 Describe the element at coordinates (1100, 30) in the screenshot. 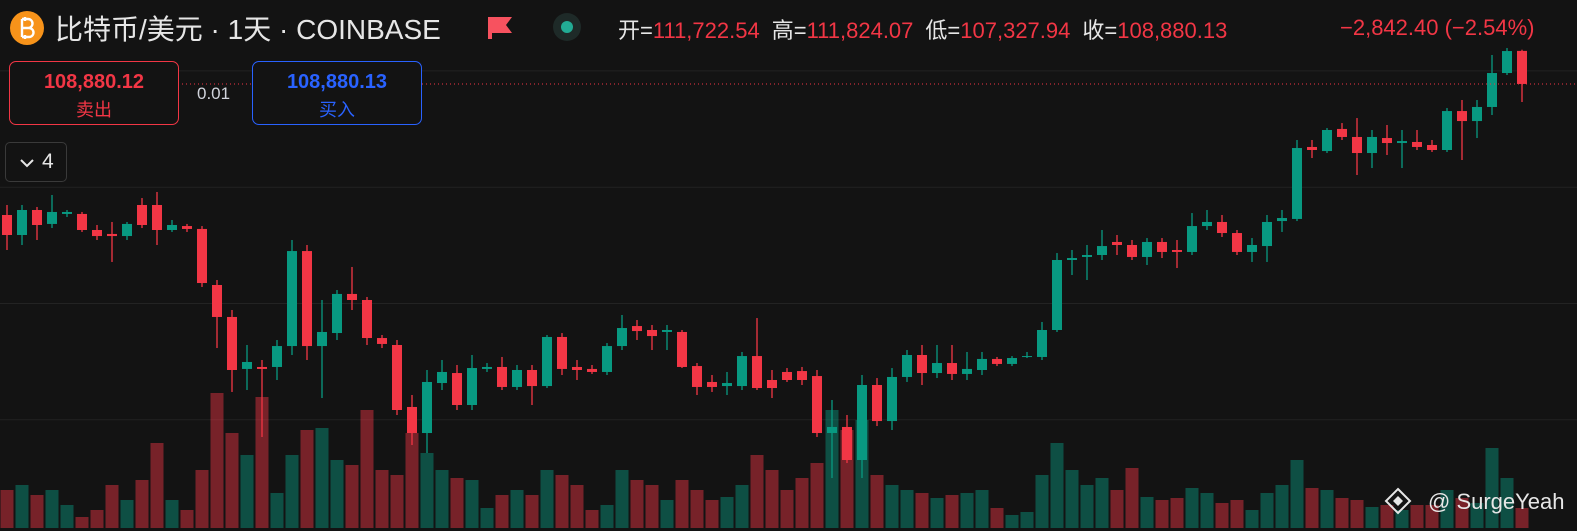

I see `ohlc-label: 收=` at that location.